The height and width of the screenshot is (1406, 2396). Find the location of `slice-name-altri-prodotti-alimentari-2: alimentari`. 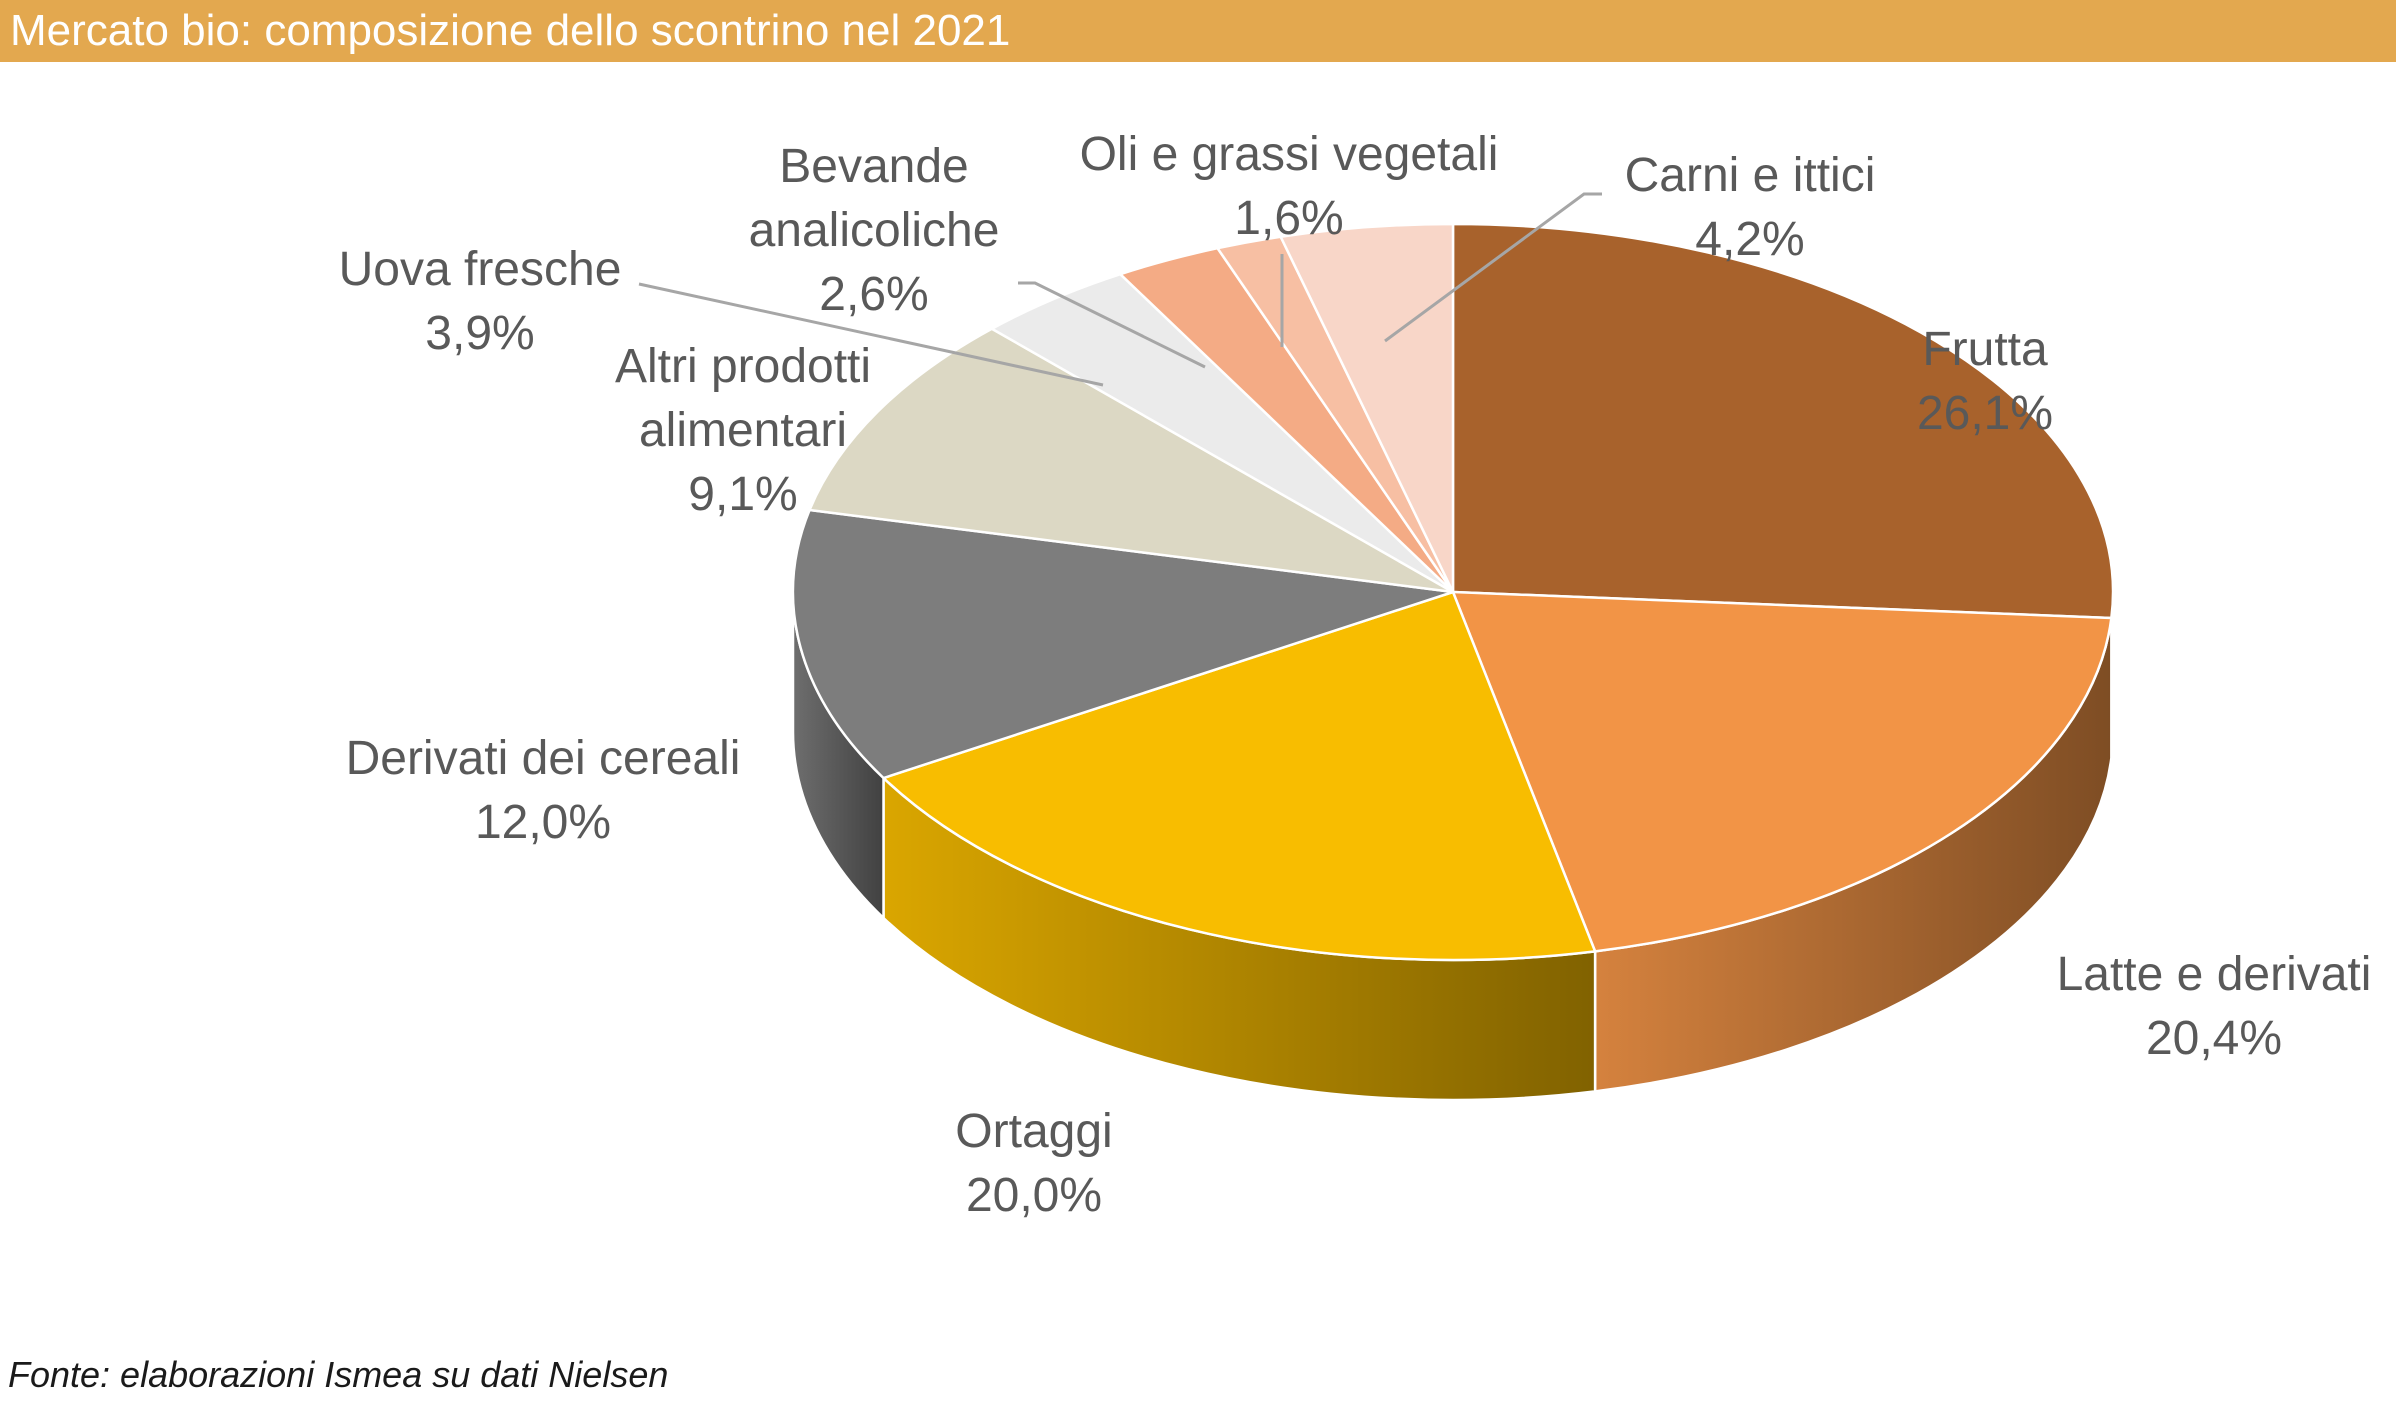

slice-name-altri-prodotti-alimentari-2: alimentari is located at coordinates (743, 430).